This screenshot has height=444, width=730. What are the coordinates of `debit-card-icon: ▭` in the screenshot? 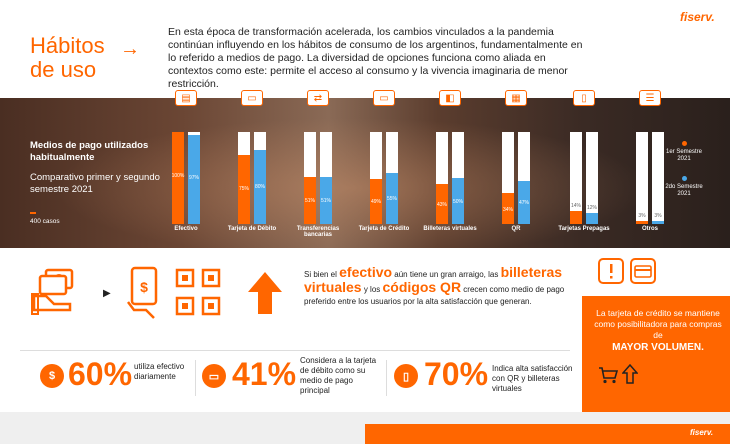 It's located at (214, 376).